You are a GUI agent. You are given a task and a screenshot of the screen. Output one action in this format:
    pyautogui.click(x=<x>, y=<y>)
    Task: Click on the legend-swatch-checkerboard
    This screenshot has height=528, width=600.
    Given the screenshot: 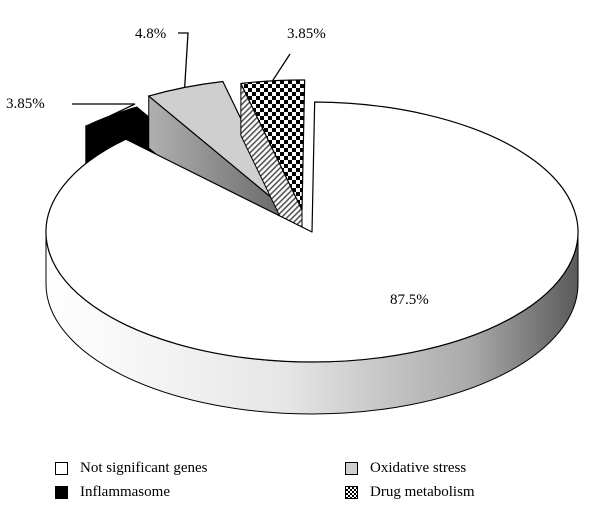 What is the action you would take?
    pyautogui.click(x=351, y=492)
    